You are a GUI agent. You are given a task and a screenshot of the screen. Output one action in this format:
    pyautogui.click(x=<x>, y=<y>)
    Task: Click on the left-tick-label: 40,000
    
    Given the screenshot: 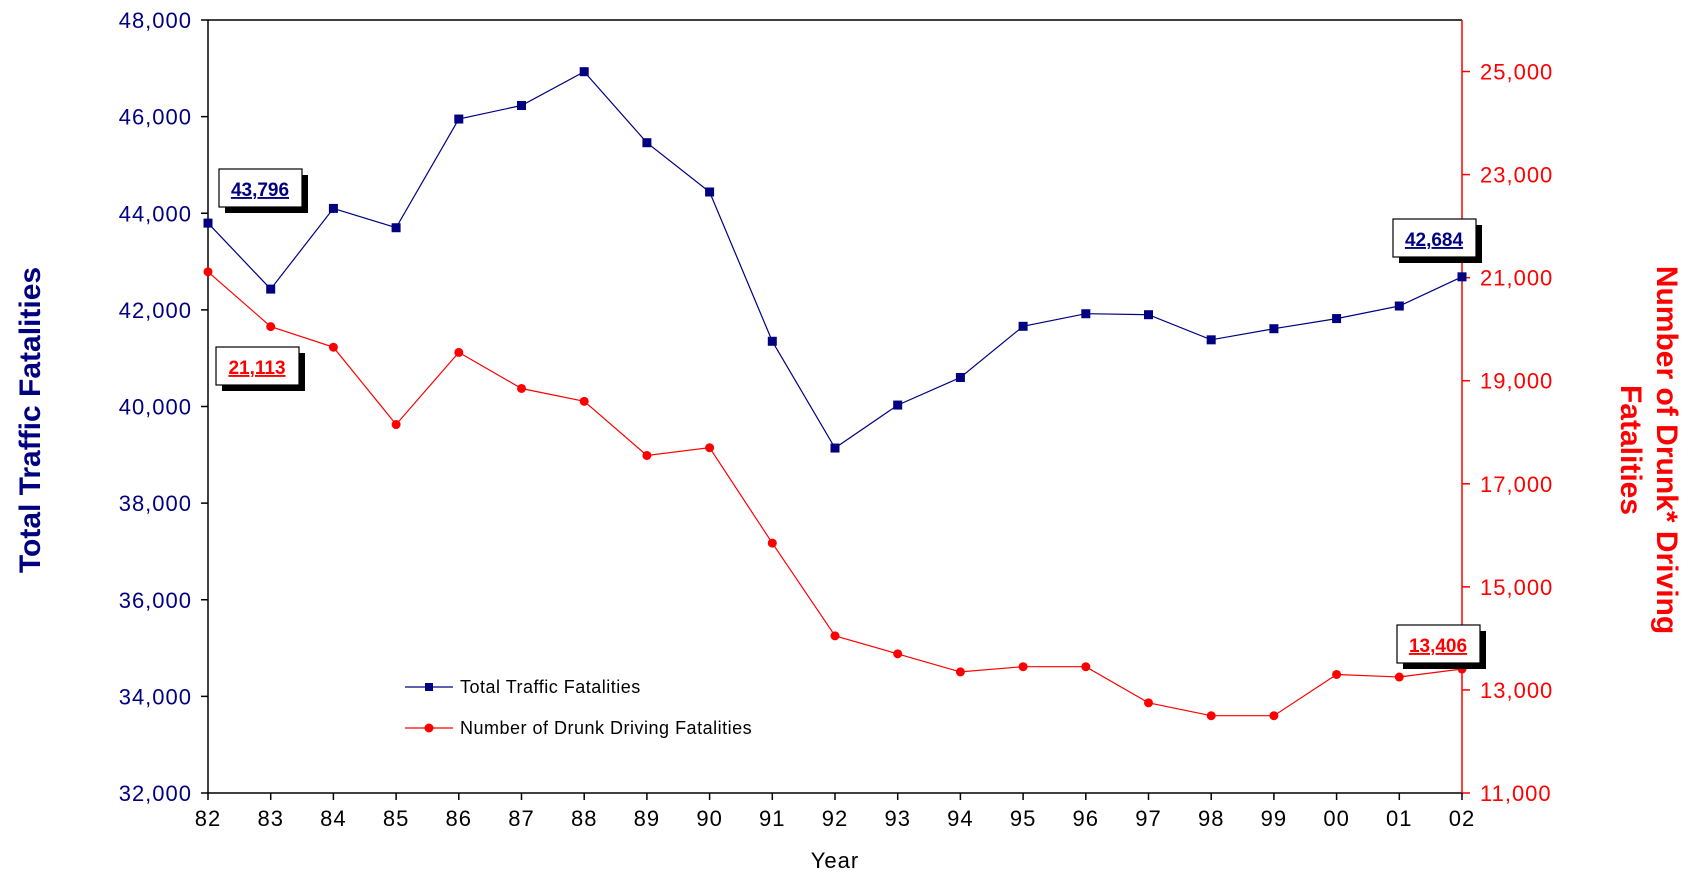 What is the action you would take?
    pyautogui.click(x=155, y=407)
    